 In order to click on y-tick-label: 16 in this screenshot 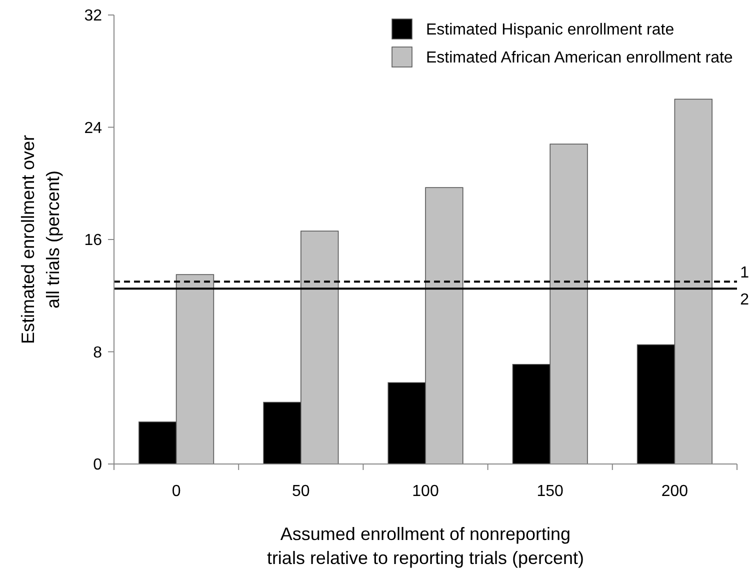, I will do `click(93, 241)`.